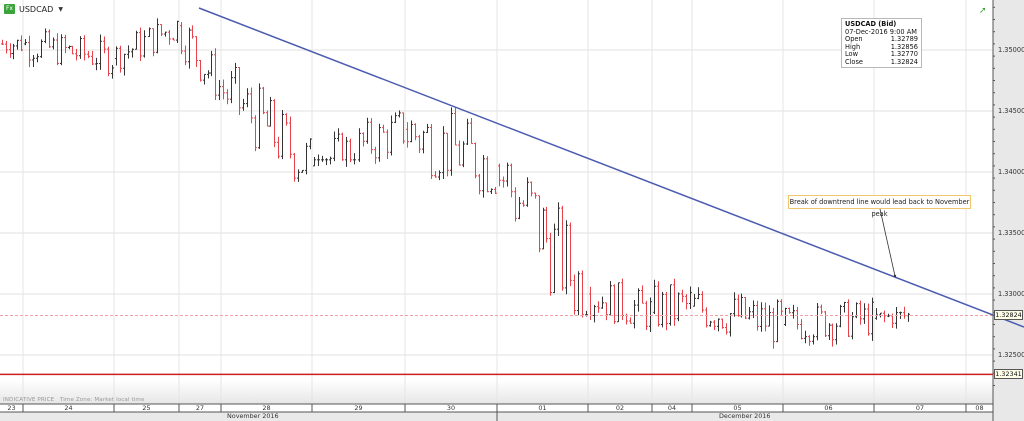 The width and height of the screenshot is (1024, 421). What do you see at coordinates (1011, 111) in the screenshot?
I see `y-axis-label: 1.34500` at bounding box center [1011, 111].